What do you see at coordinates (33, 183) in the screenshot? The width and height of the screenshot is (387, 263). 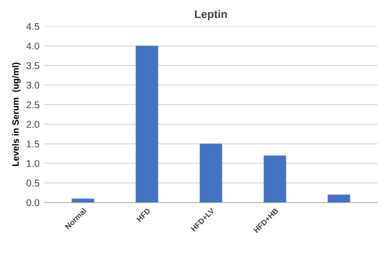 I see `y-tick-label: 0.5` at bounding box center [33, 183].